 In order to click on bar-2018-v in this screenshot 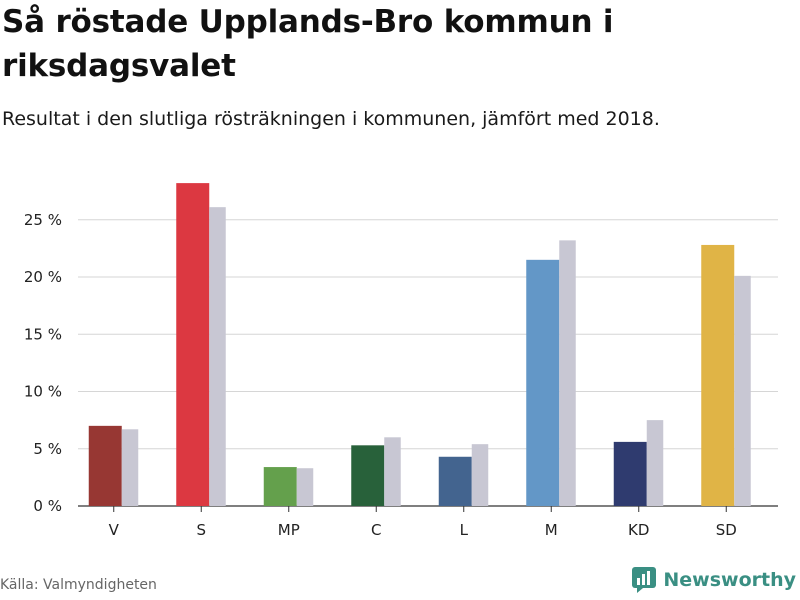, I will do `click(130, 467)`.